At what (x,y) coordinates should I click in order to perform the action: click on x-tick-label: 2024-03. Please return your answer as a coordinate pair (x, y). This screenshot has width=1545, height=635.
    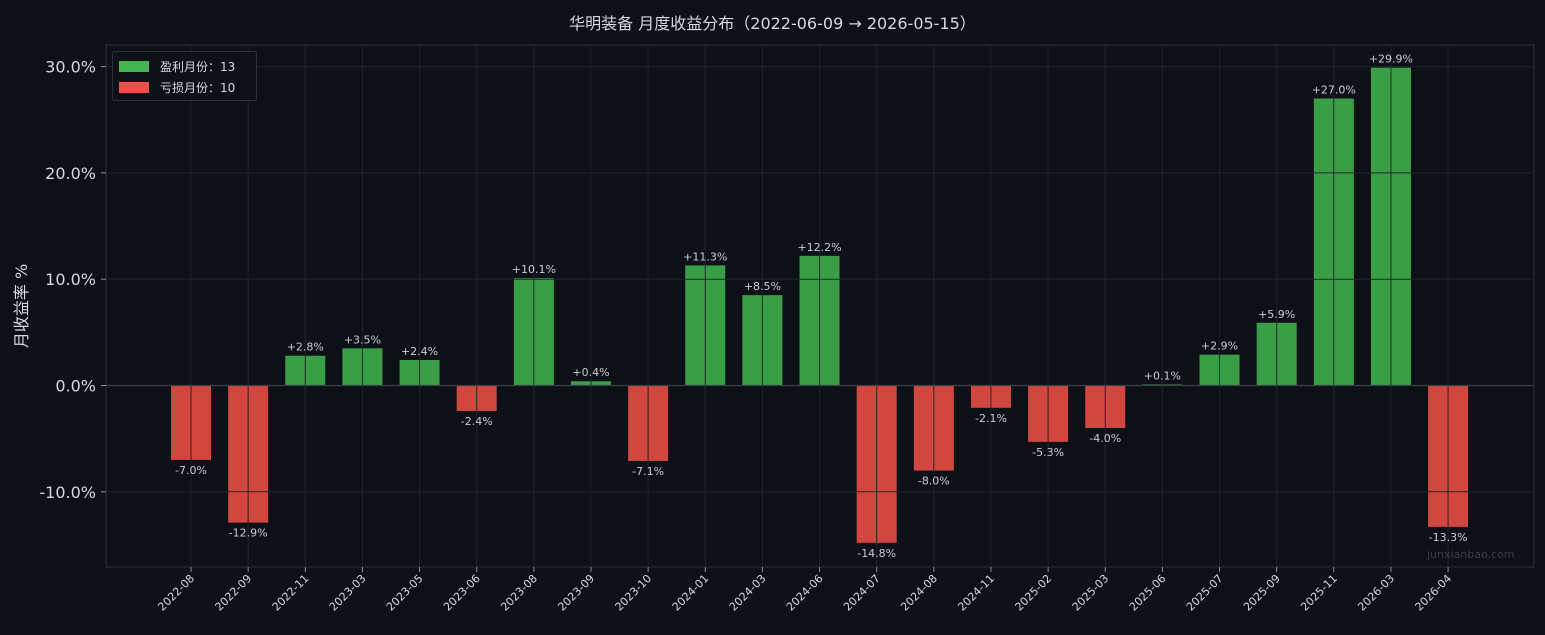
    Looking at the image, I should click on (748, 593).